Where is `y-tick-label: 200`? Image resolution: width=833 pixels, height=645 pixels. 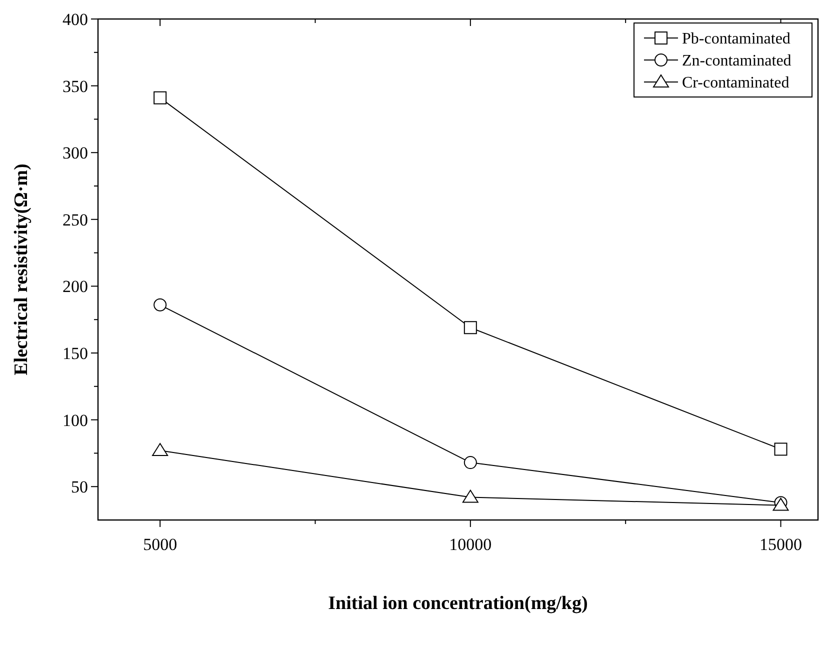
y-tick-label: 200 is located at coordinates (75, 286).